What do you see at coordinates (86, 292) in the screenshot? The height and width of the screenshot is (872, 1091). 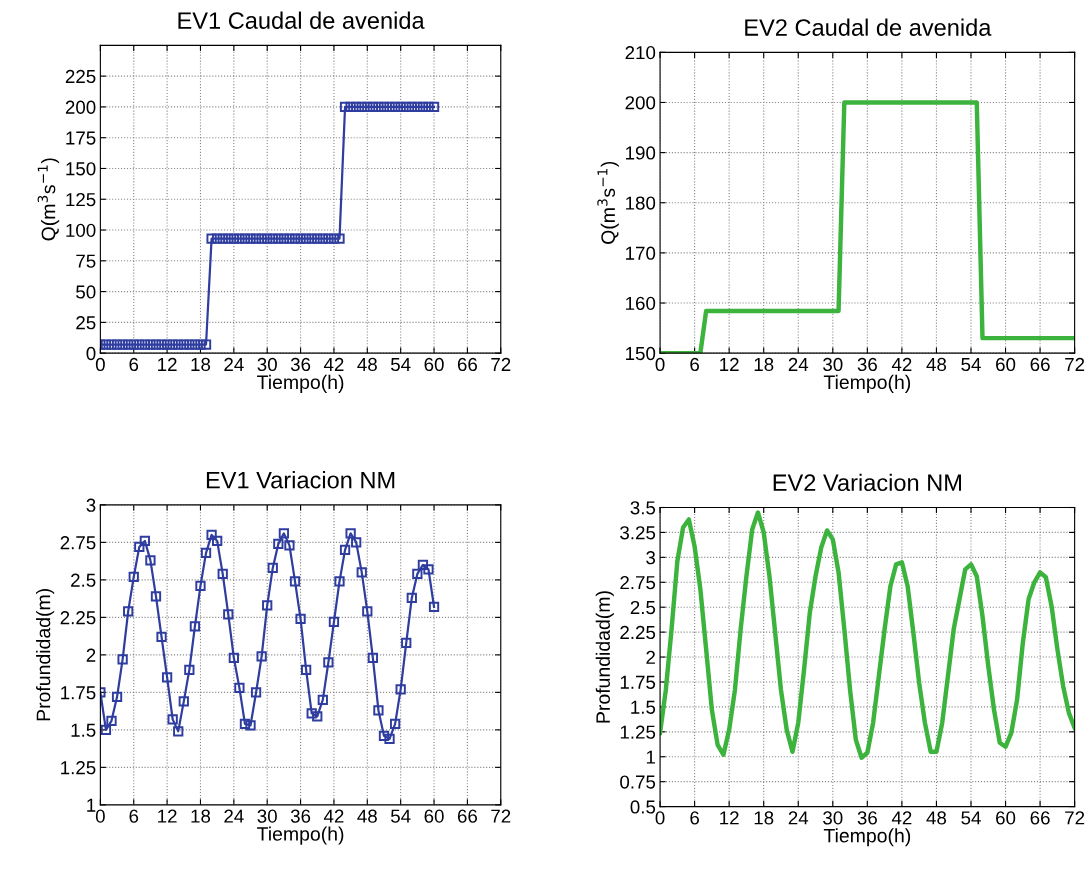 I see `y-tick-label: 50` at bounding box center [86, 292].